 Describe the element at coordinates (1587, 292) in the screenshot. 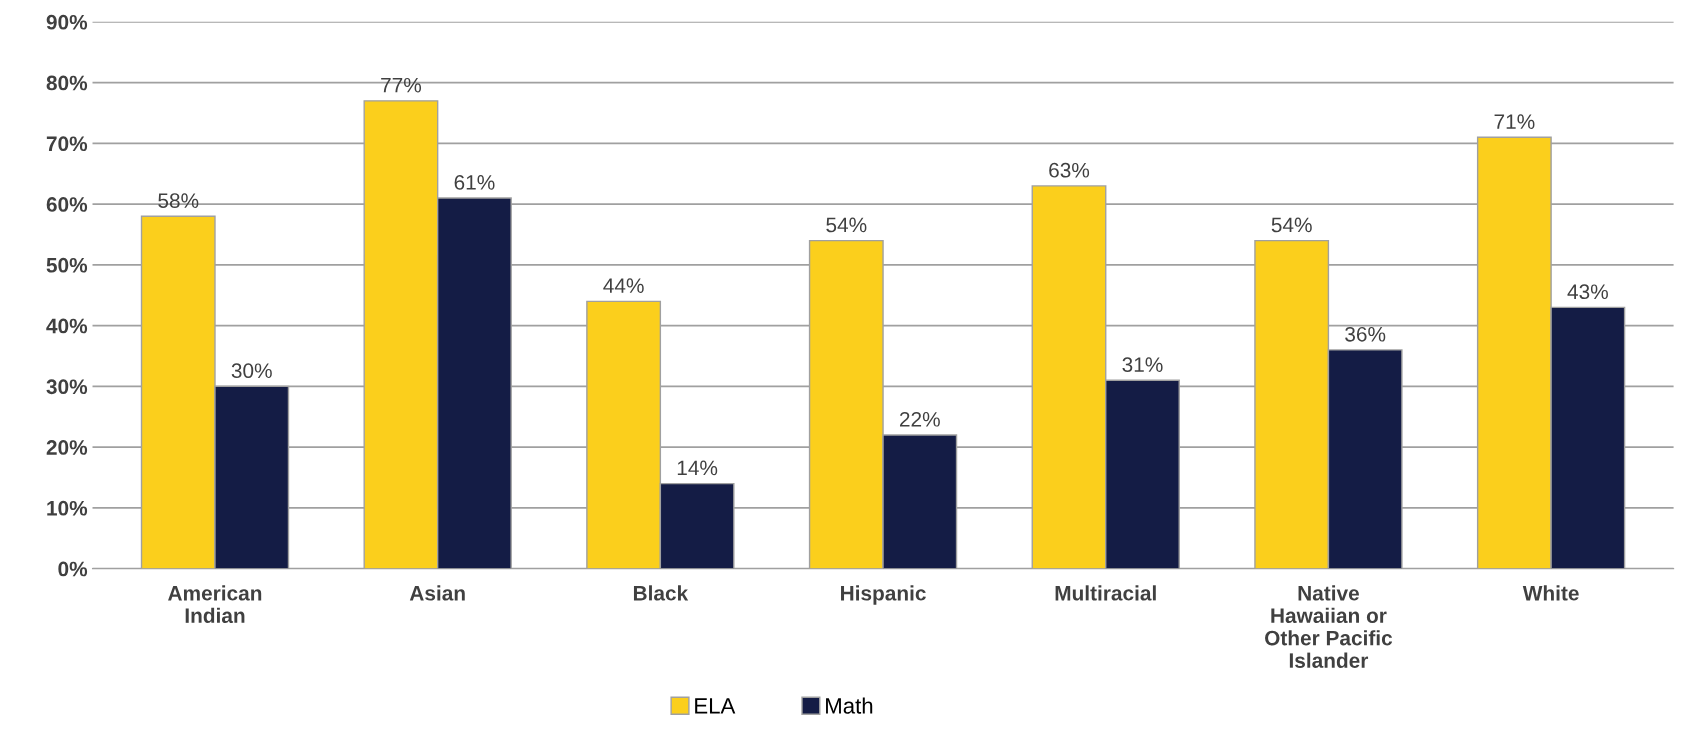

I see `data-label: 43%` at that location.